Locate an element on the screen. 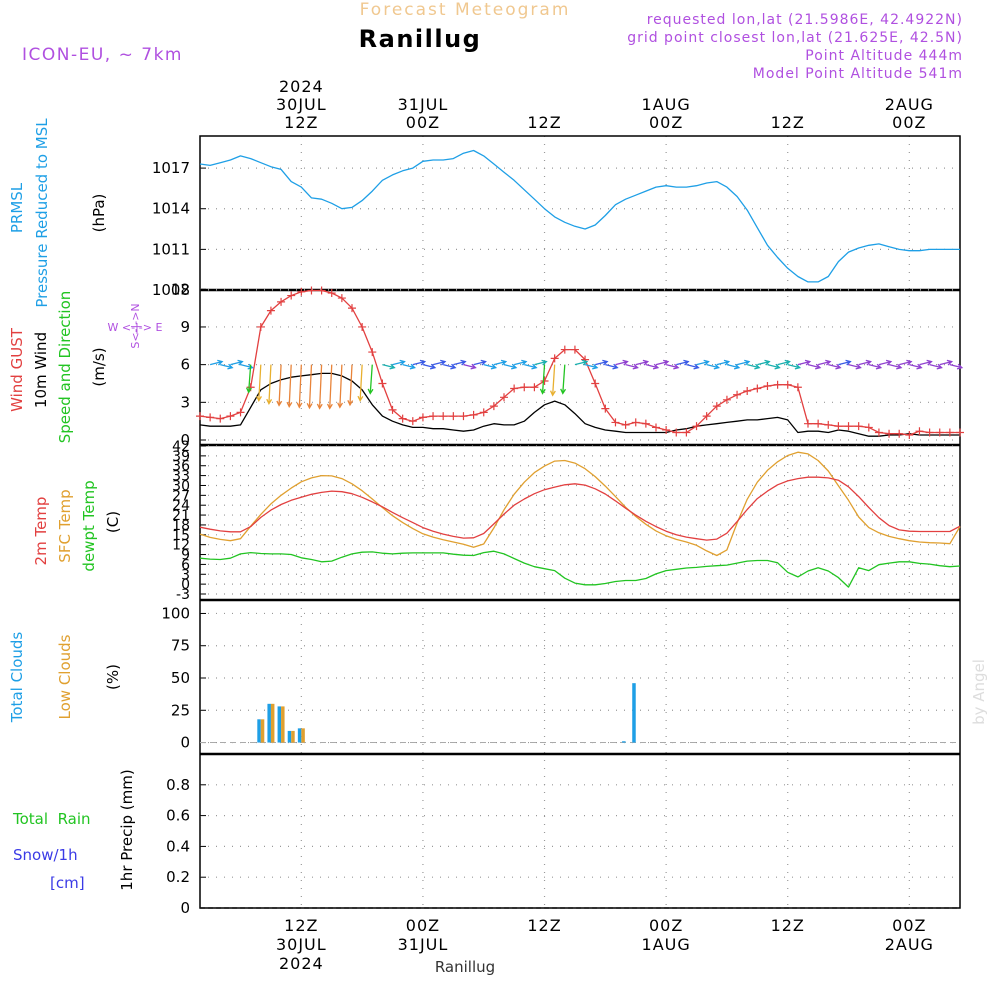  wind-compass-we: W <-|-> E is located at coordinates (135, 327).